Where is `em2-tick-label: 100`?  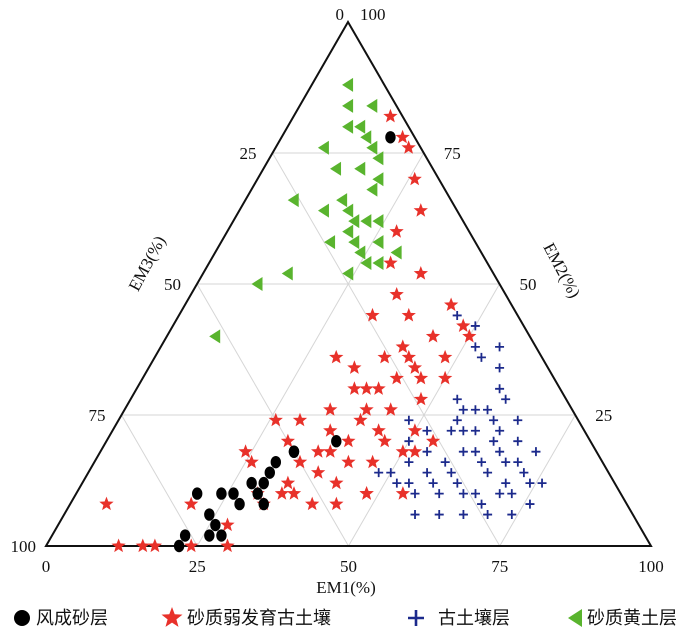
em2-tick-label: 100 is located at coordinates (373, 14).